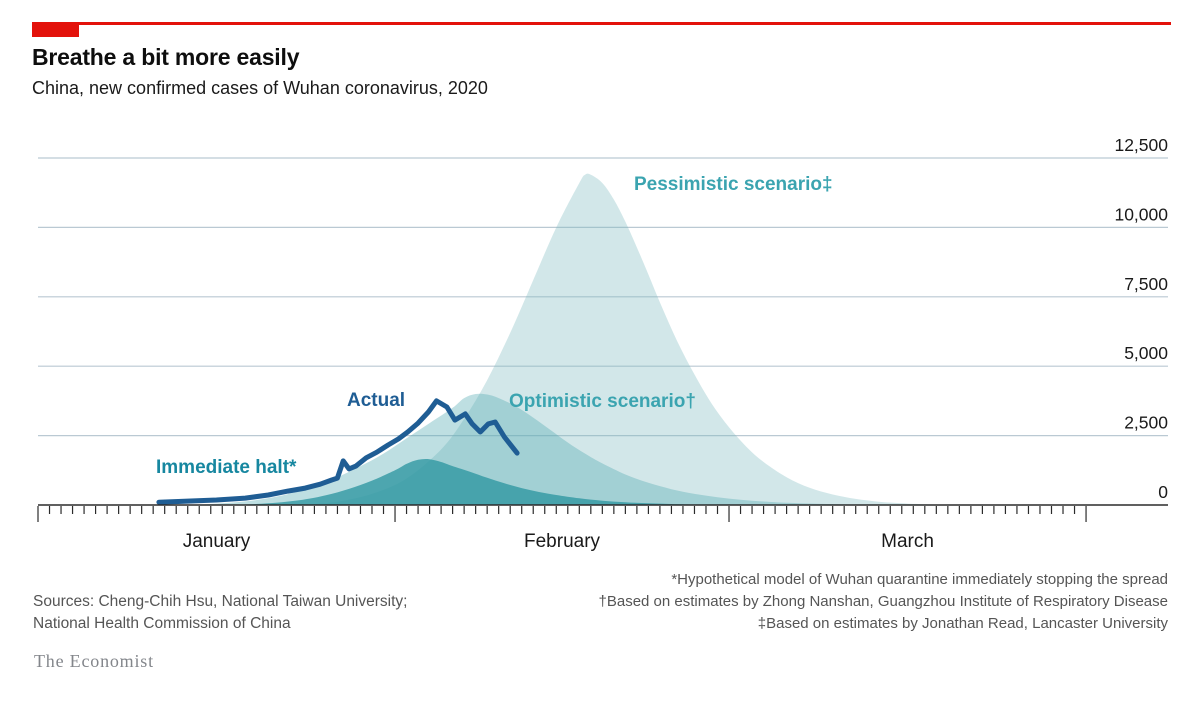 The height and width of the screenshot is (712, 1200). I want to click on economist-red-tab, so click(55, 29).